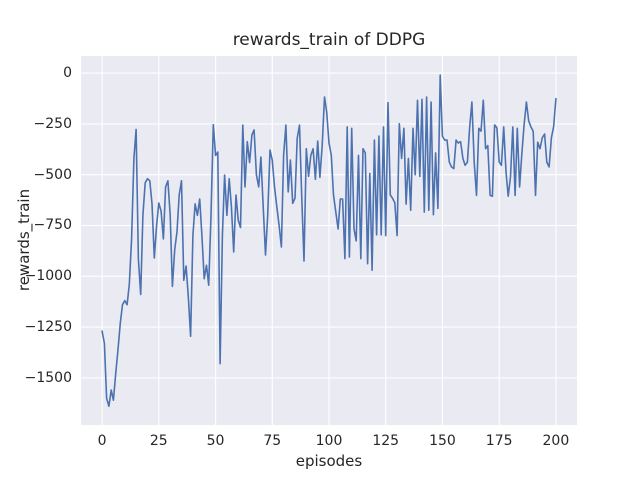 Image resolution: width=640 pixels, height=480 pixels. Describe the element at coordinates (386, 441) in the screenshot. I see `x-tick-label: 125` at that location.